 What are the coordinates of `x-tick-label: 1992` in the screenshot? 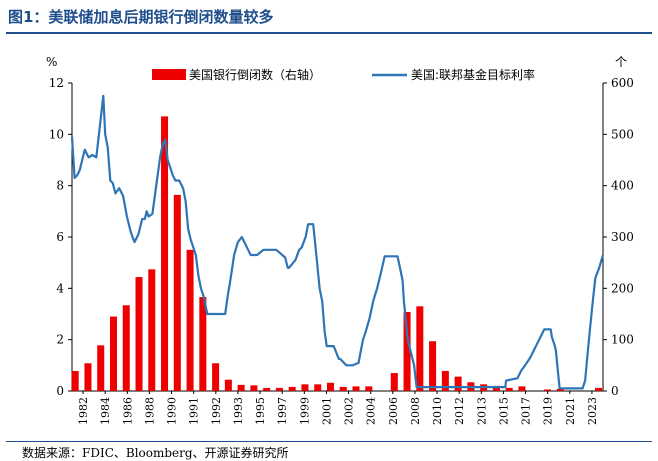 It's located at (216, 411).